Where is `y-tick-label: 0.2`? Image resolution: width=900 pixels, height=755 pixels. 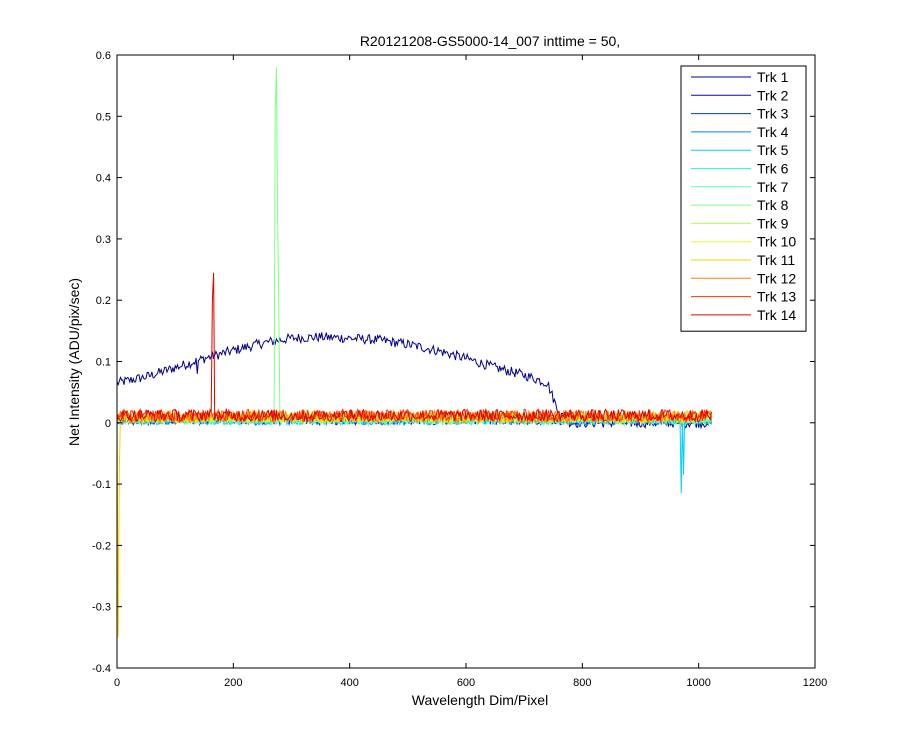 y-tick-label: 0.2 is located at coordinates (103, 301).